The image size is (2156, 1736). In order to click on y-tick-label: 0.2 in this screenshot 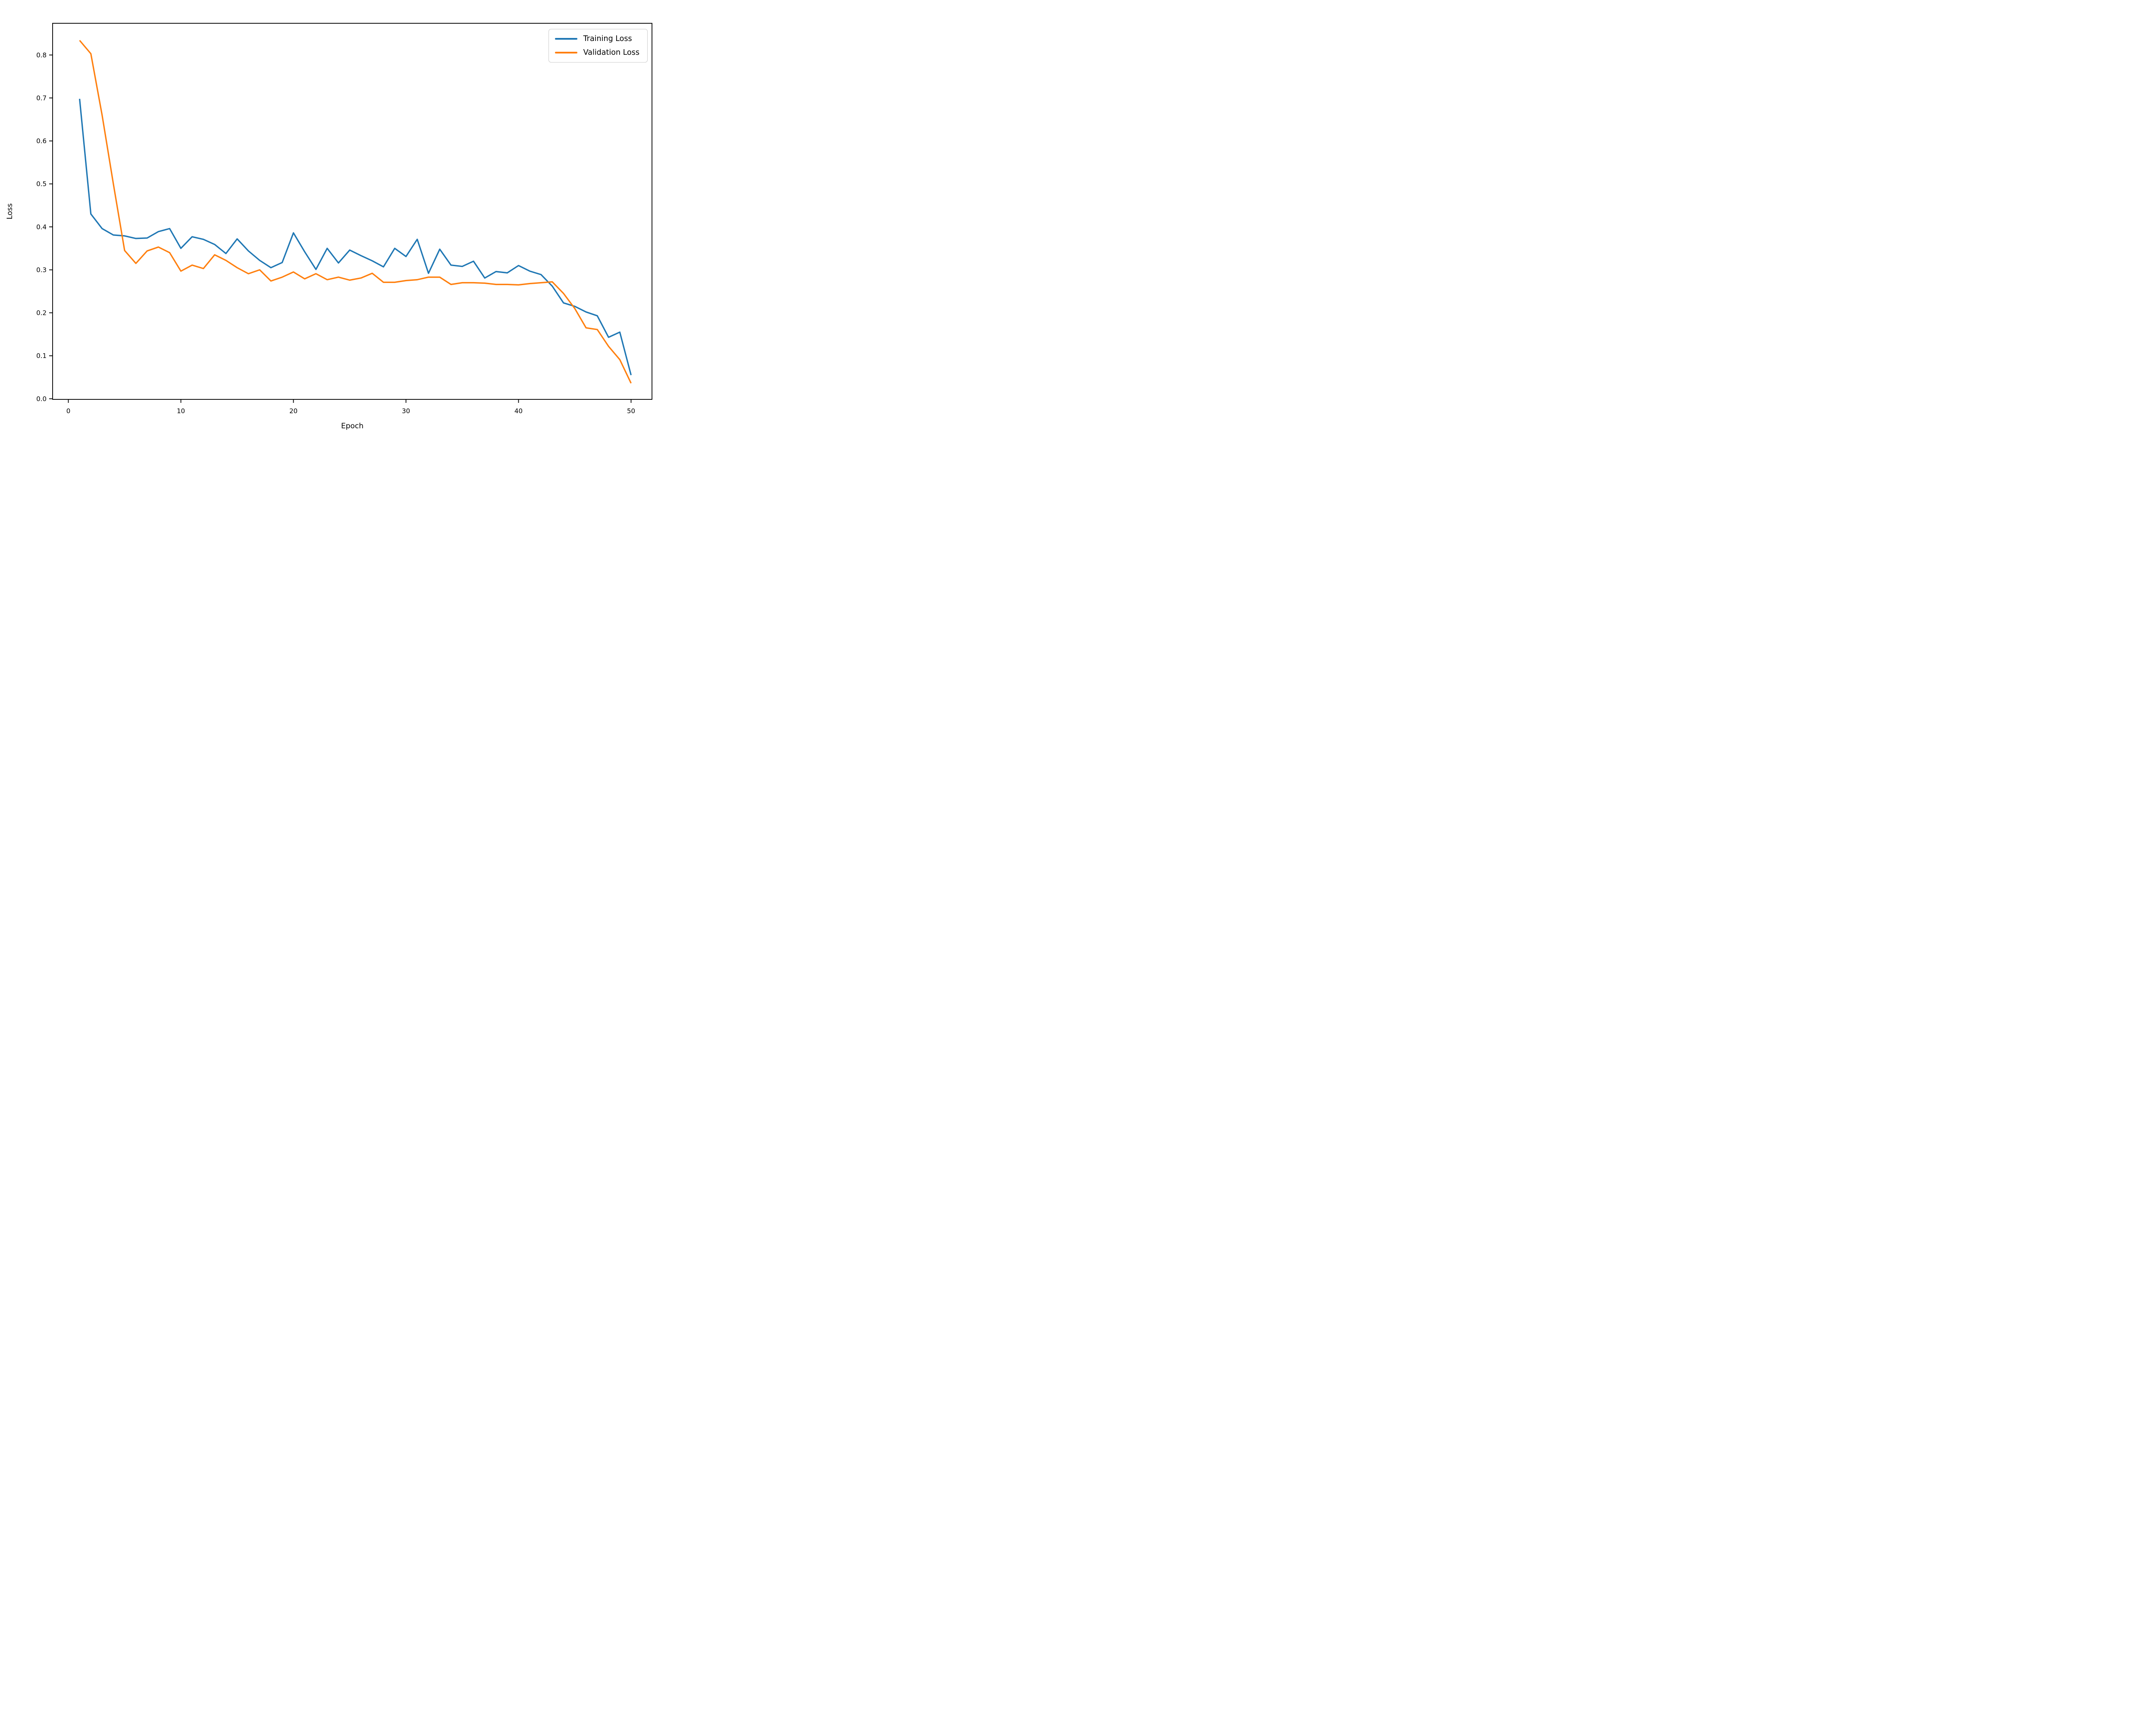, I will do `click(41, 313)`.